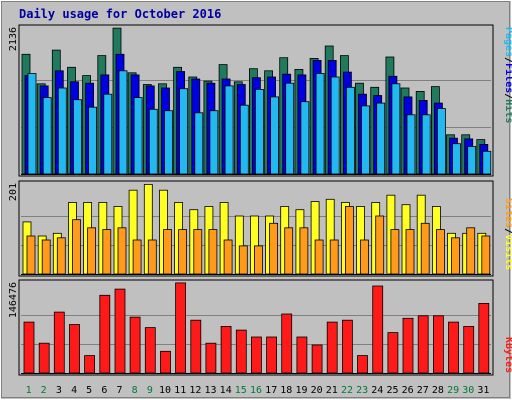 This screenshot has width=512, height=400. I want to click on top-ymax-label: 2136, so click(13, 39).